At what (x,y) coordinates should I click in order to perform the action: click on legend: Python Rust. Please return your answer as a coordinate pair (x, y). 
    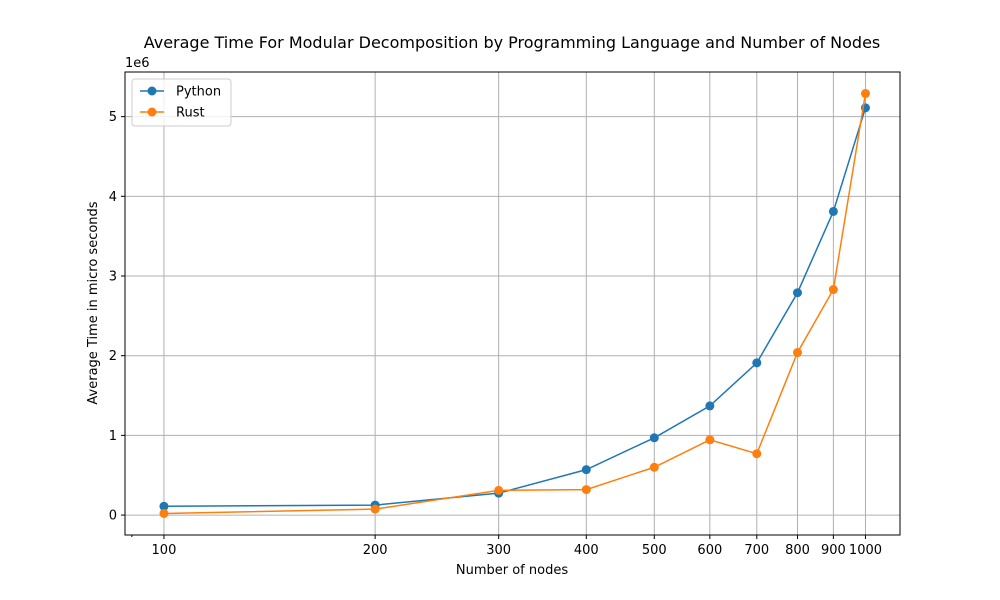
    Looking at the image, I should click on (181, 102).